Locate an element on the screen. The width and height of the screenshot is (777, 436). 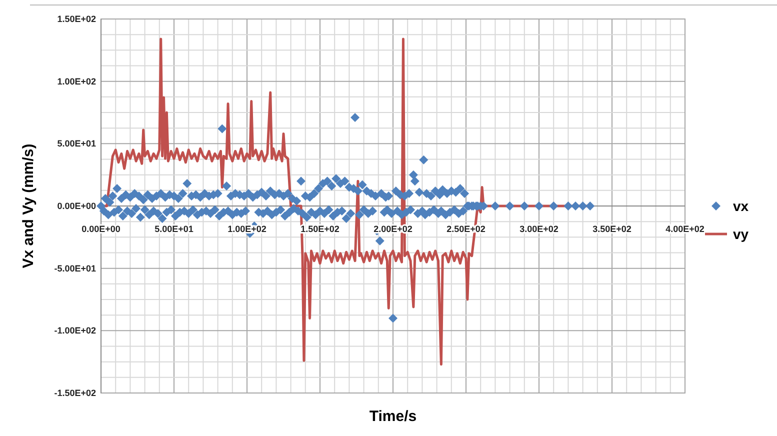
y-tick-label: -1.00E+02 is located at coordinates (75, 331).